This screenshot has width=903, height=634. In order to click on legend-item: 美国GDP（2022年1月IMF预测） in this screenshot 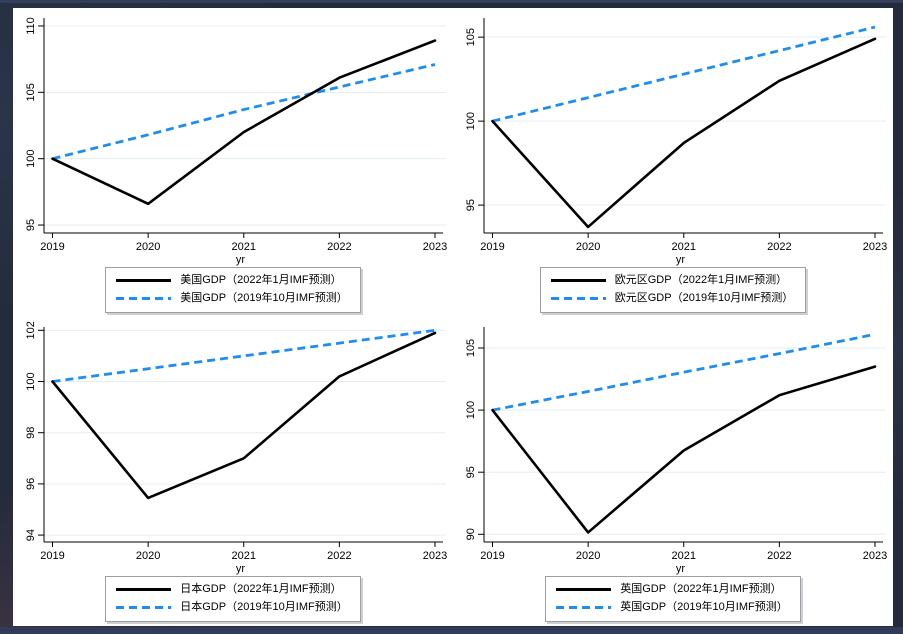, I will do `click(231, 280)`.